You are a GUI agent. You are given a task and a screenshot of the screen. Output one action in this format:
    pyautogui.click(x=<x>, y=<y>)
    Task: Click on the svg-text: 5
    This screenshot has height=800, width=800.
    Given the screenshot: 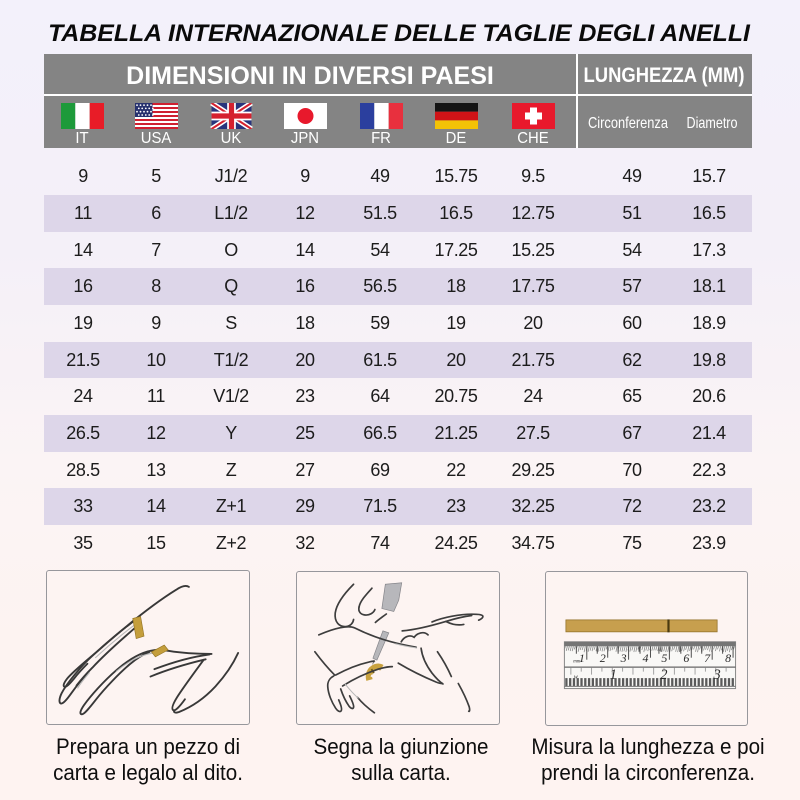 What is the action you would take?
    pyautogui.click(x=664, y=658)
    